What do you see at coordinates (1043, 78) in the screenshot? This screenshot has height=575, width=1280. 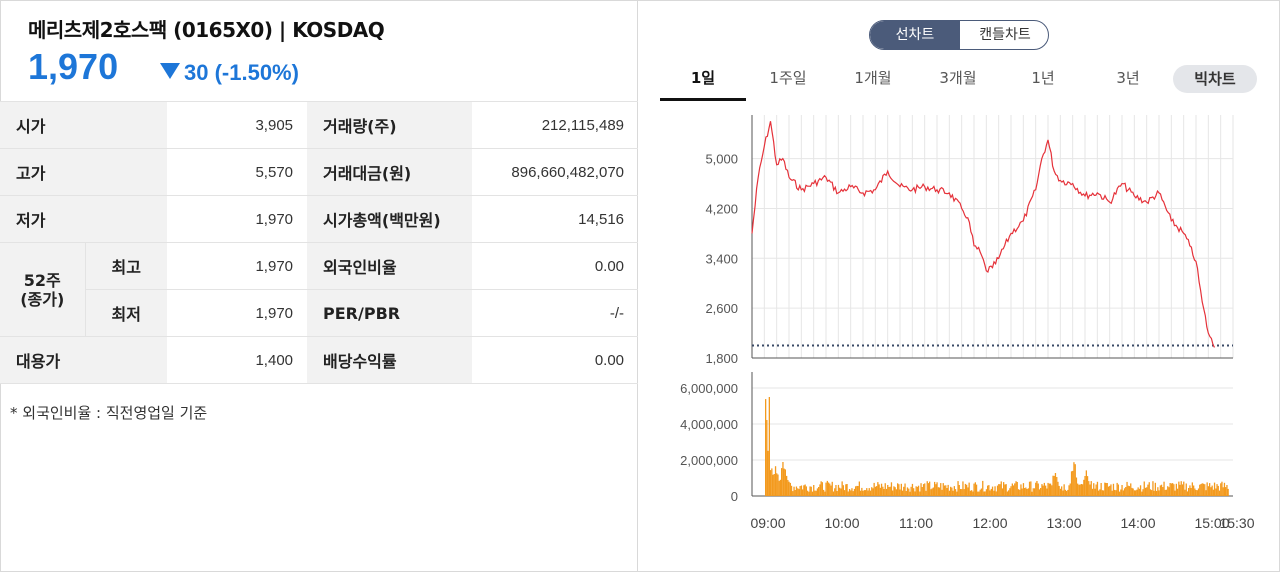 I see `tab-1year: 1년` at bounding box center [1043, 78].